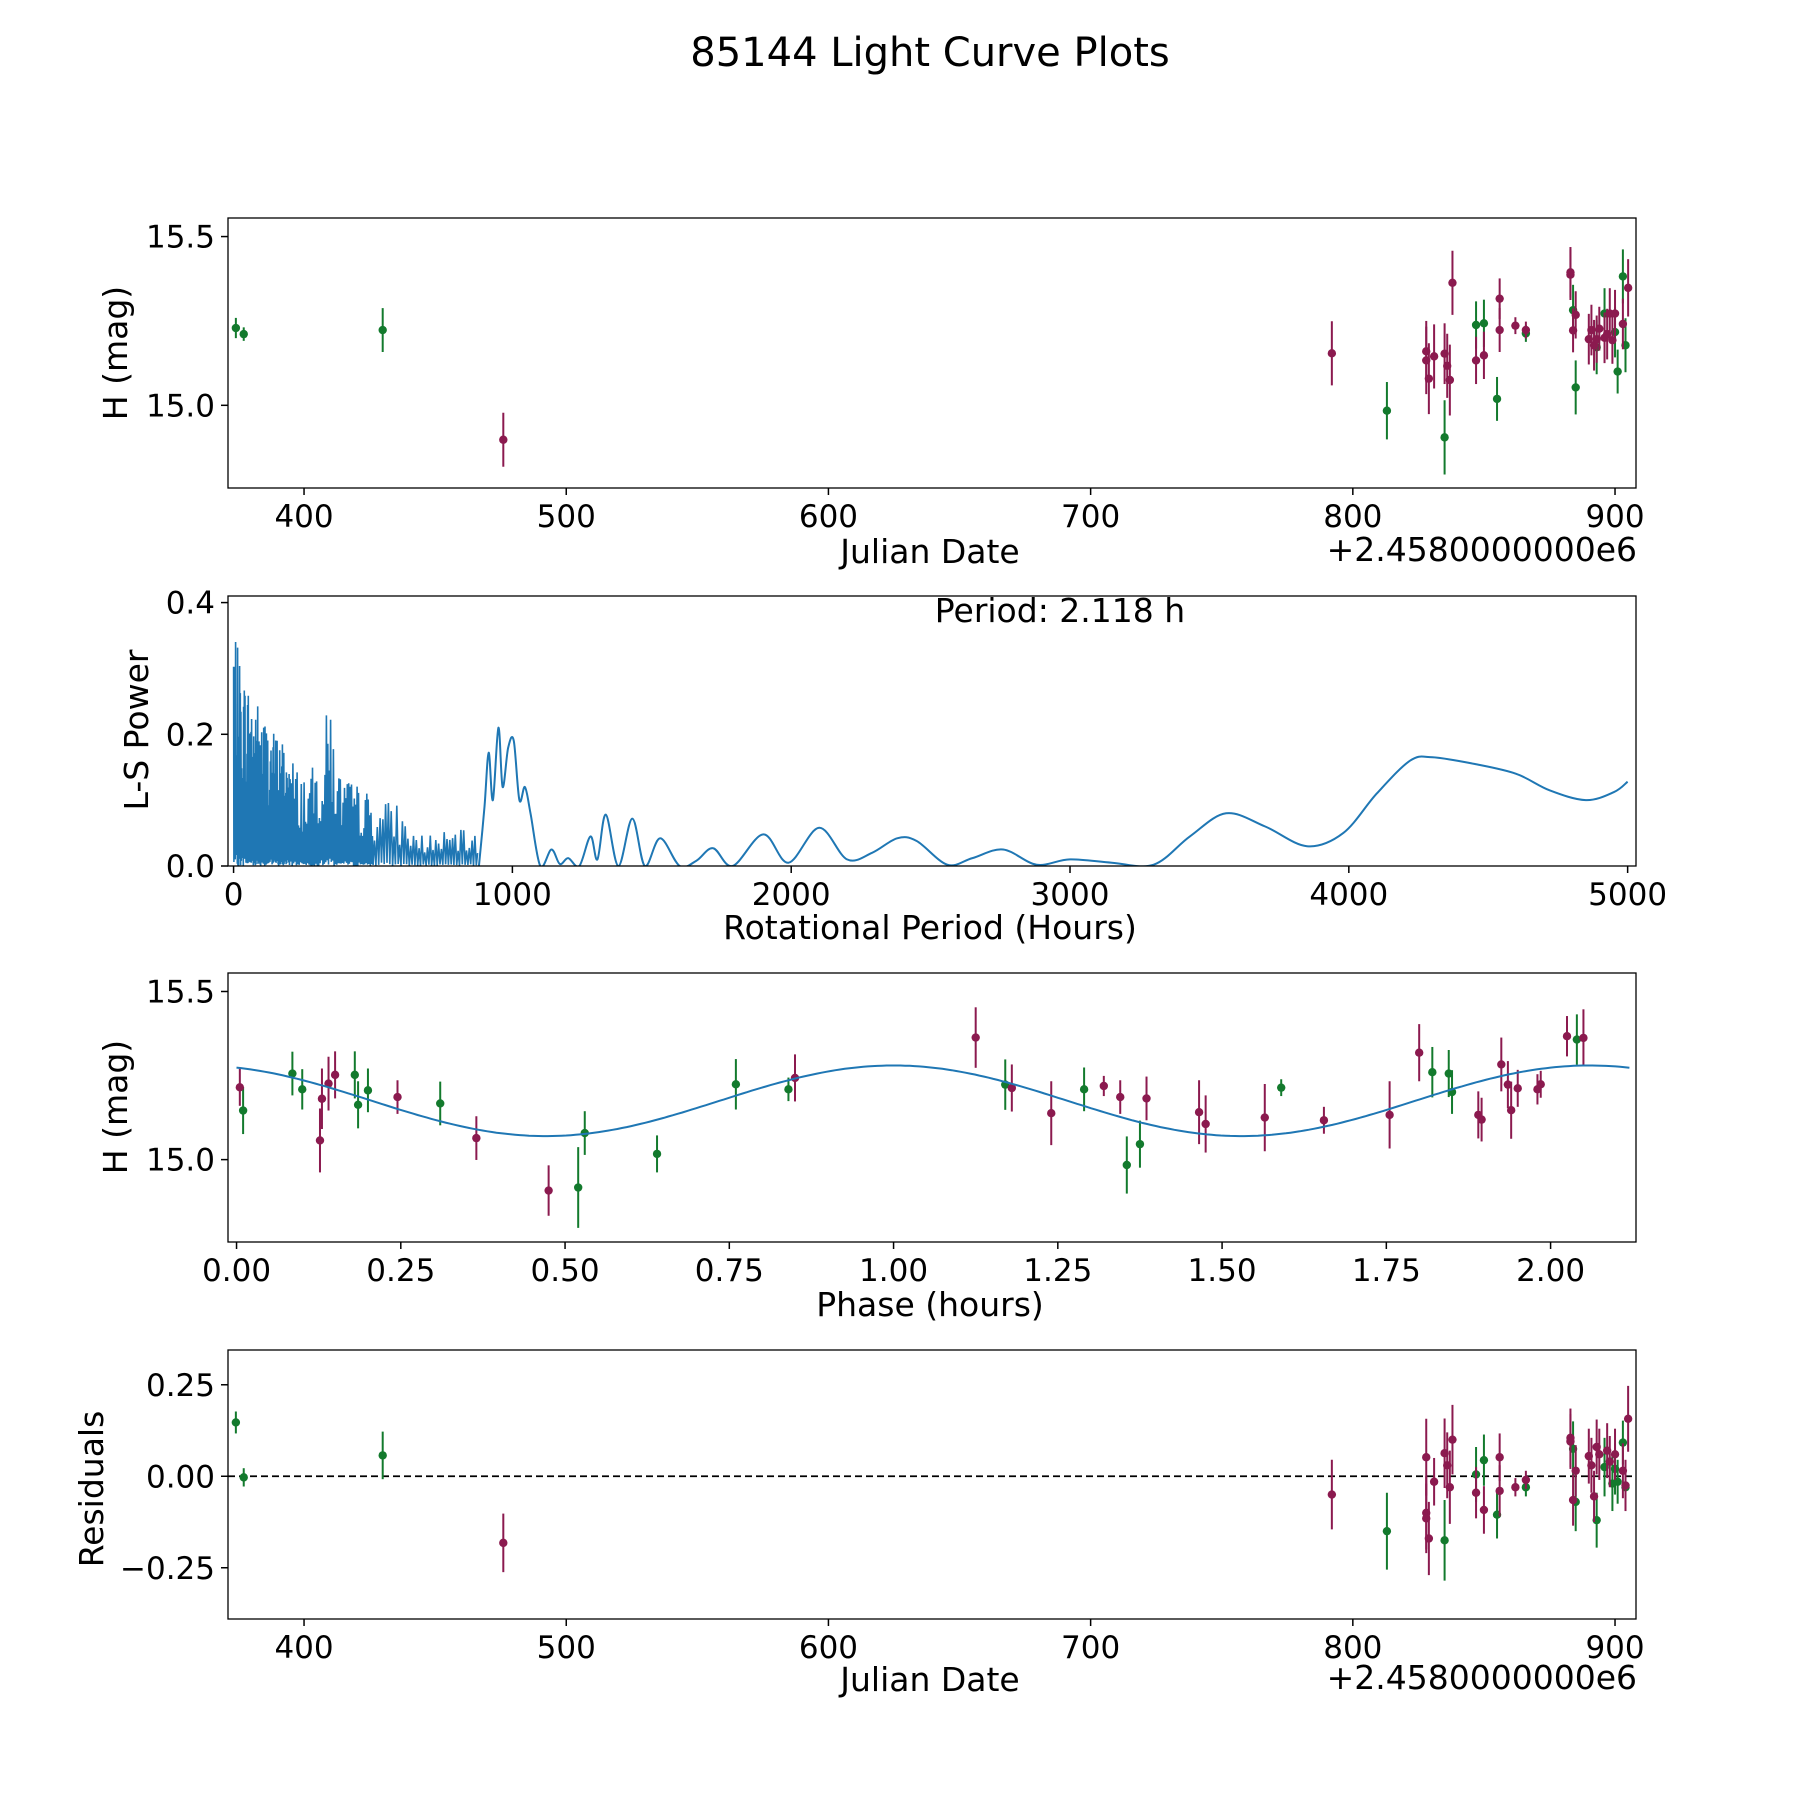 This screenshot has height=1800, width=1800. What do you see at coordinates (929, 551) in the screenshot?
I see `lightcurve-xlabel: Julian Date` at bounding box center [929, 551].